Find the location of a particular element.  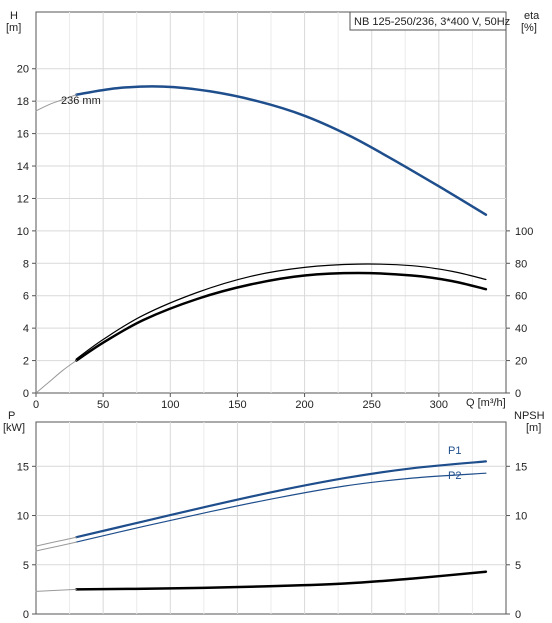

chart2-left-tick-label: 15 is located at coordinates (23, 467).